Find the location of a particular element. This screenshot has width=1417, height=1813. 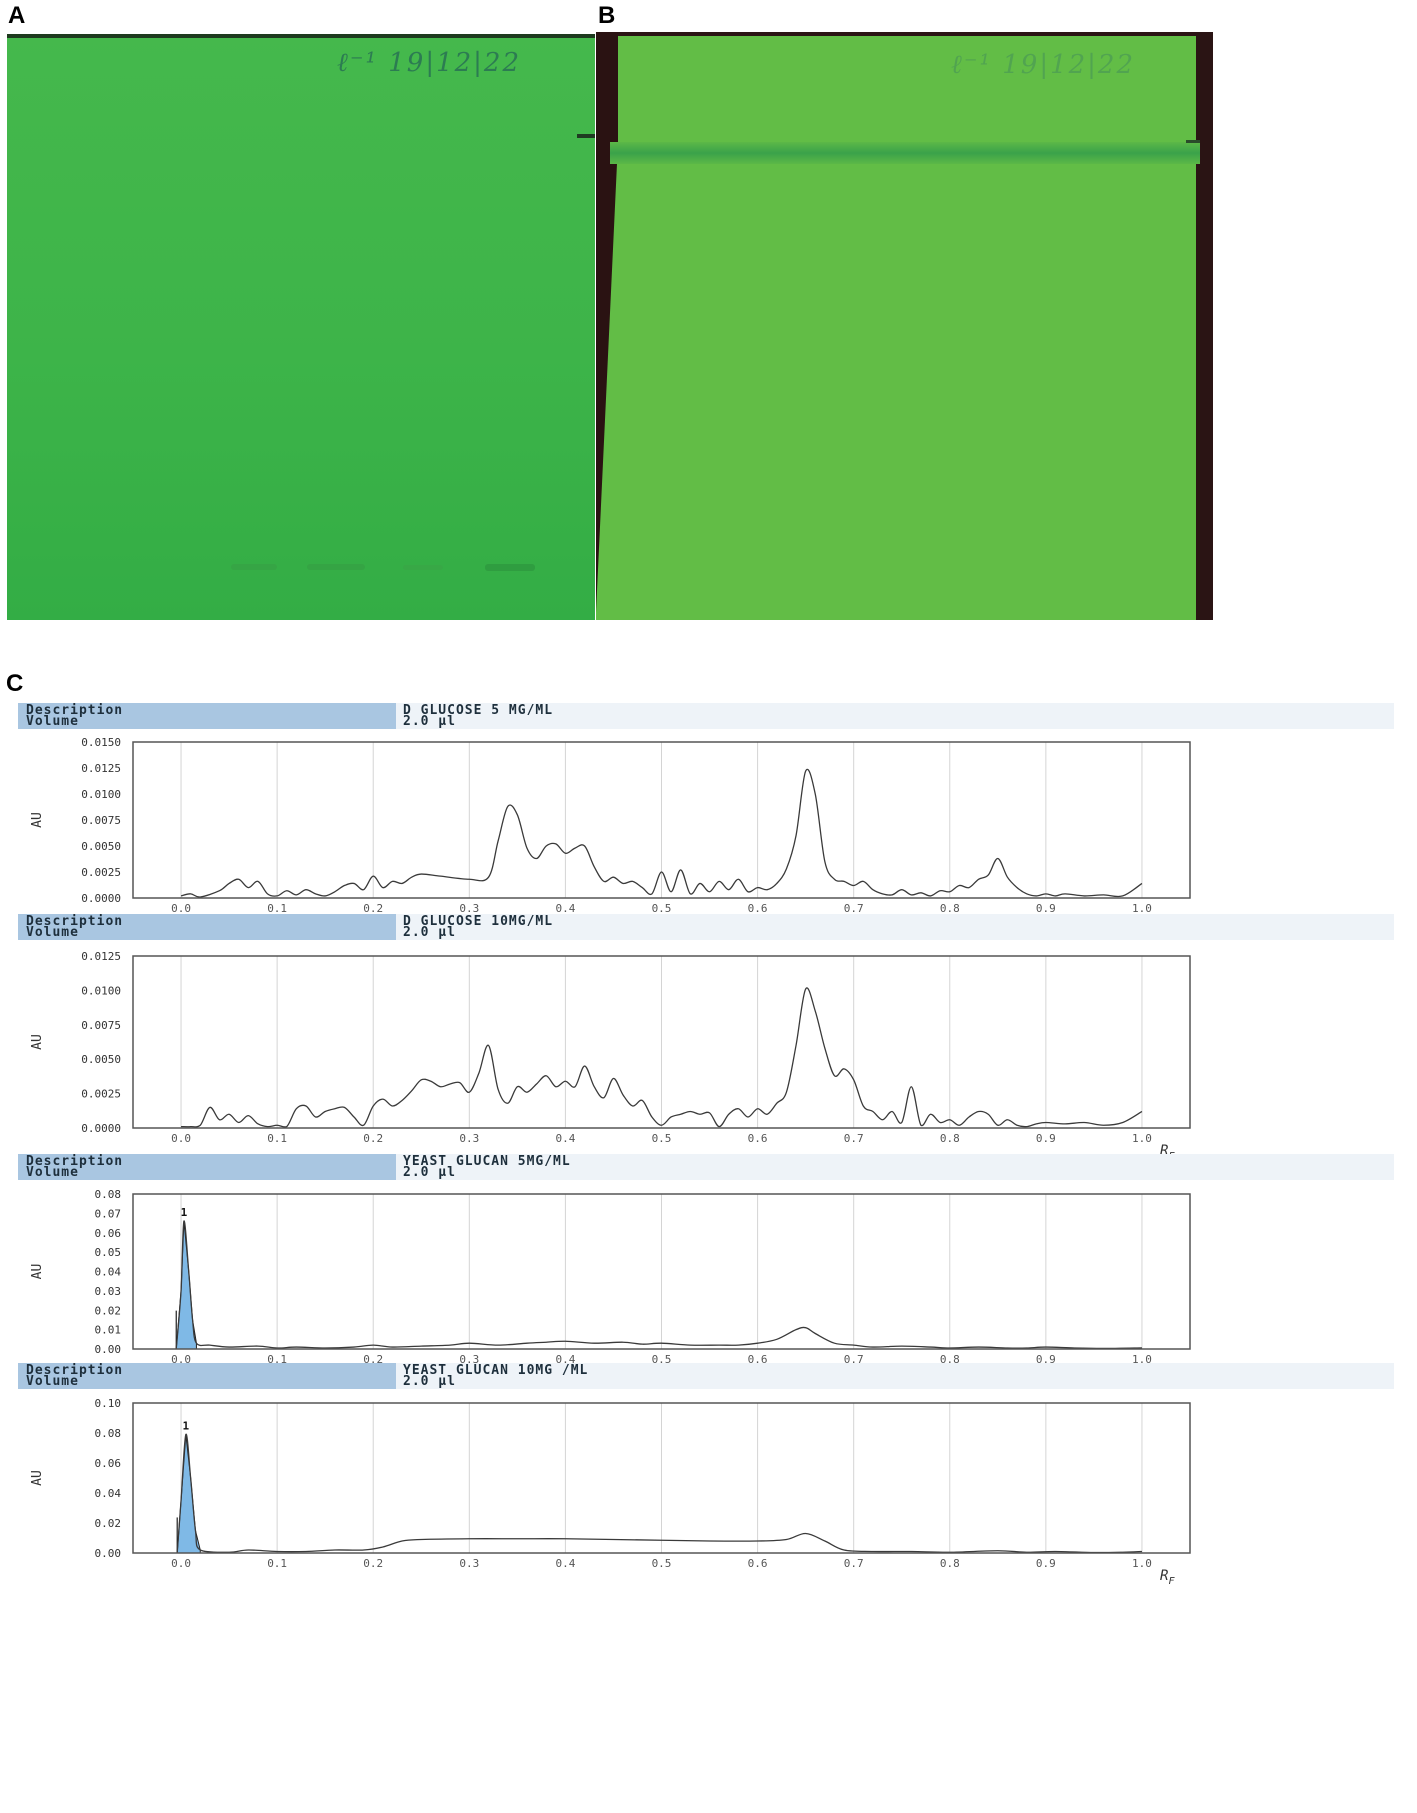

y-tick-label: 0.0075 is located at coordinates (101, 1025).